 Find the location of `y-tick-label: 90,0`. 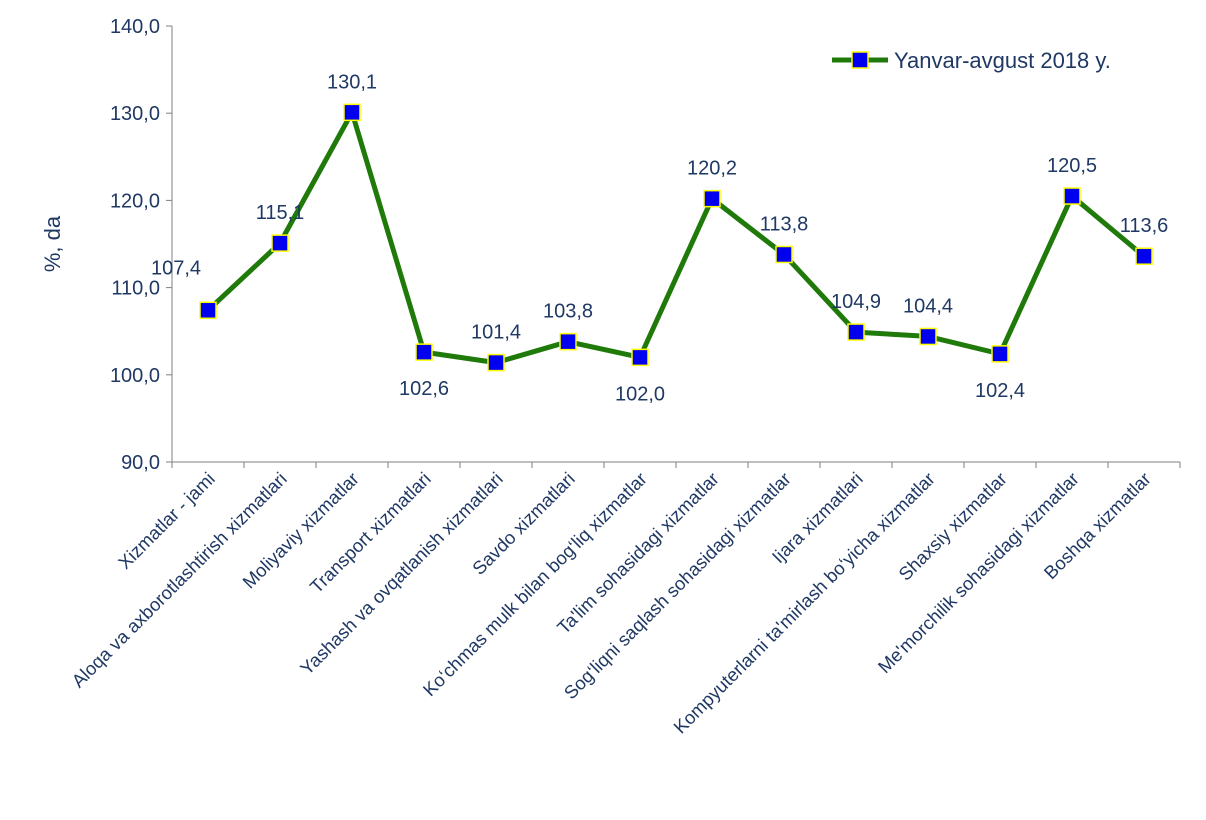

y-tick-label: 90,0 is located at coordinates (140, 463).